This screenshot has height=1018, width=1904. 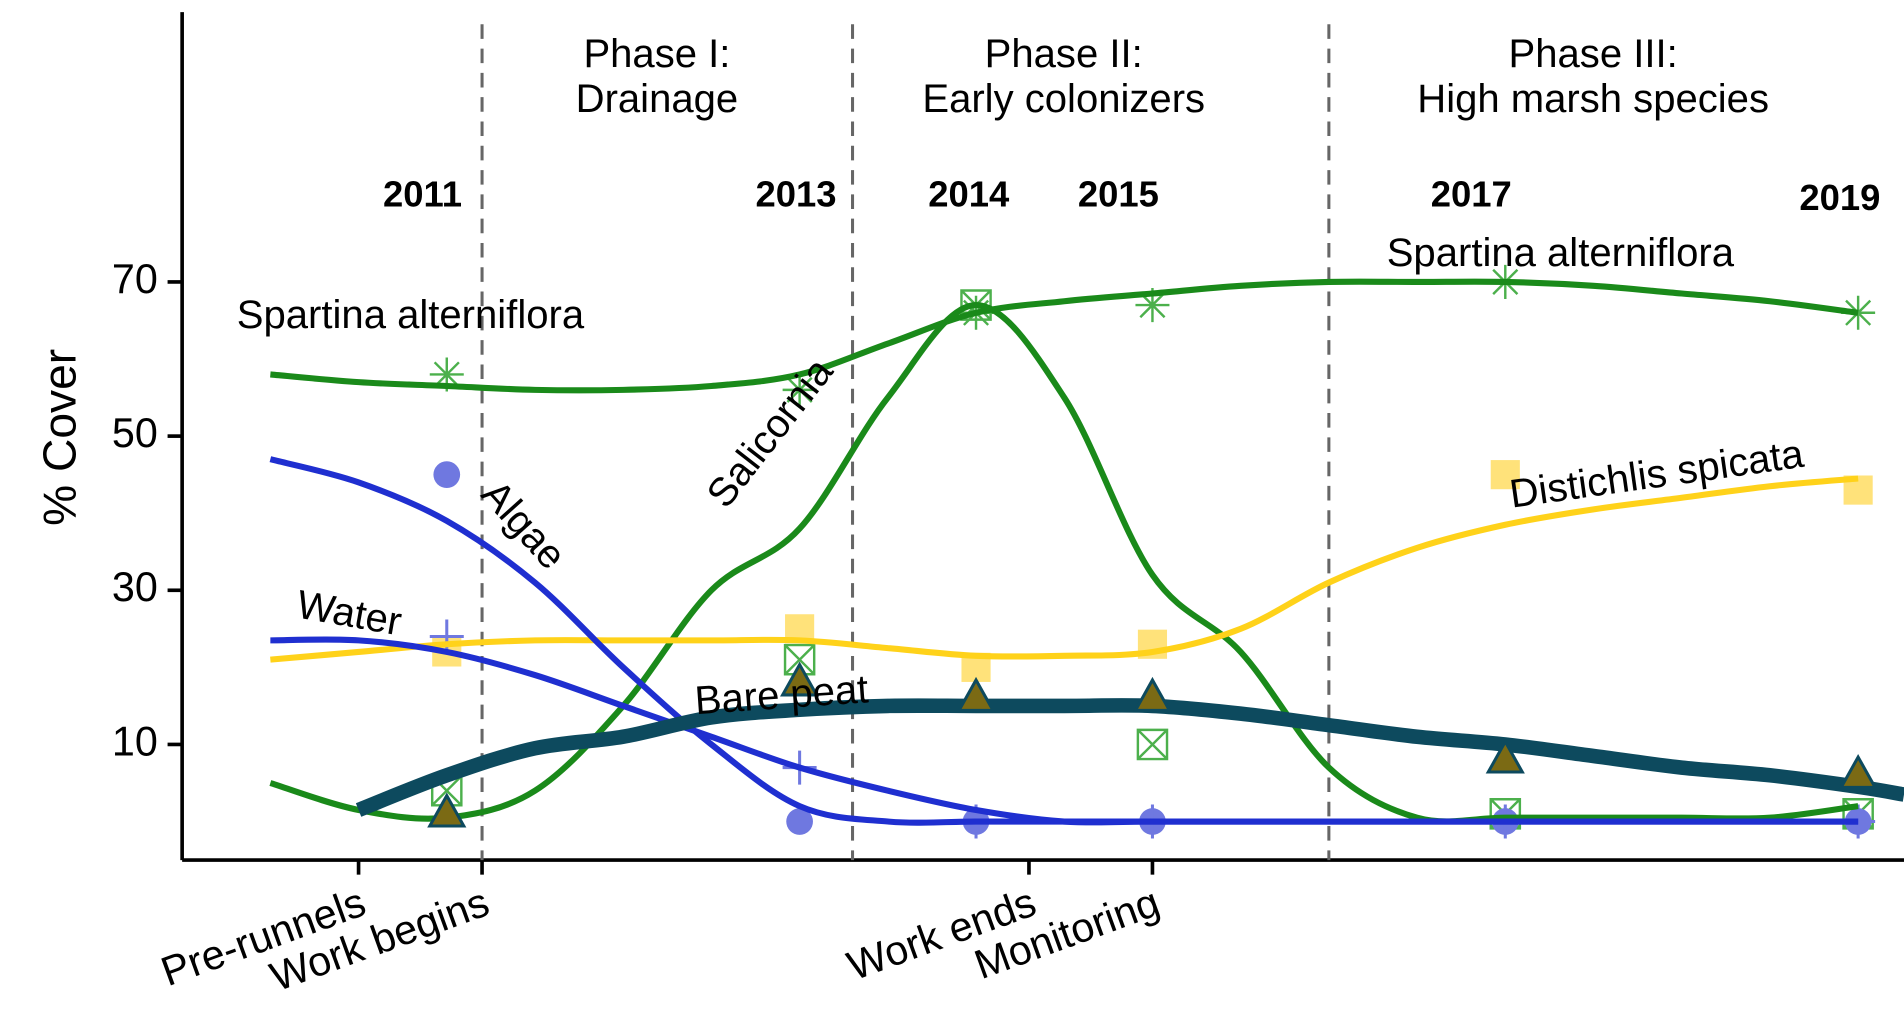 I want to click on y-tick-label: 70, so click(x=135, y=279).